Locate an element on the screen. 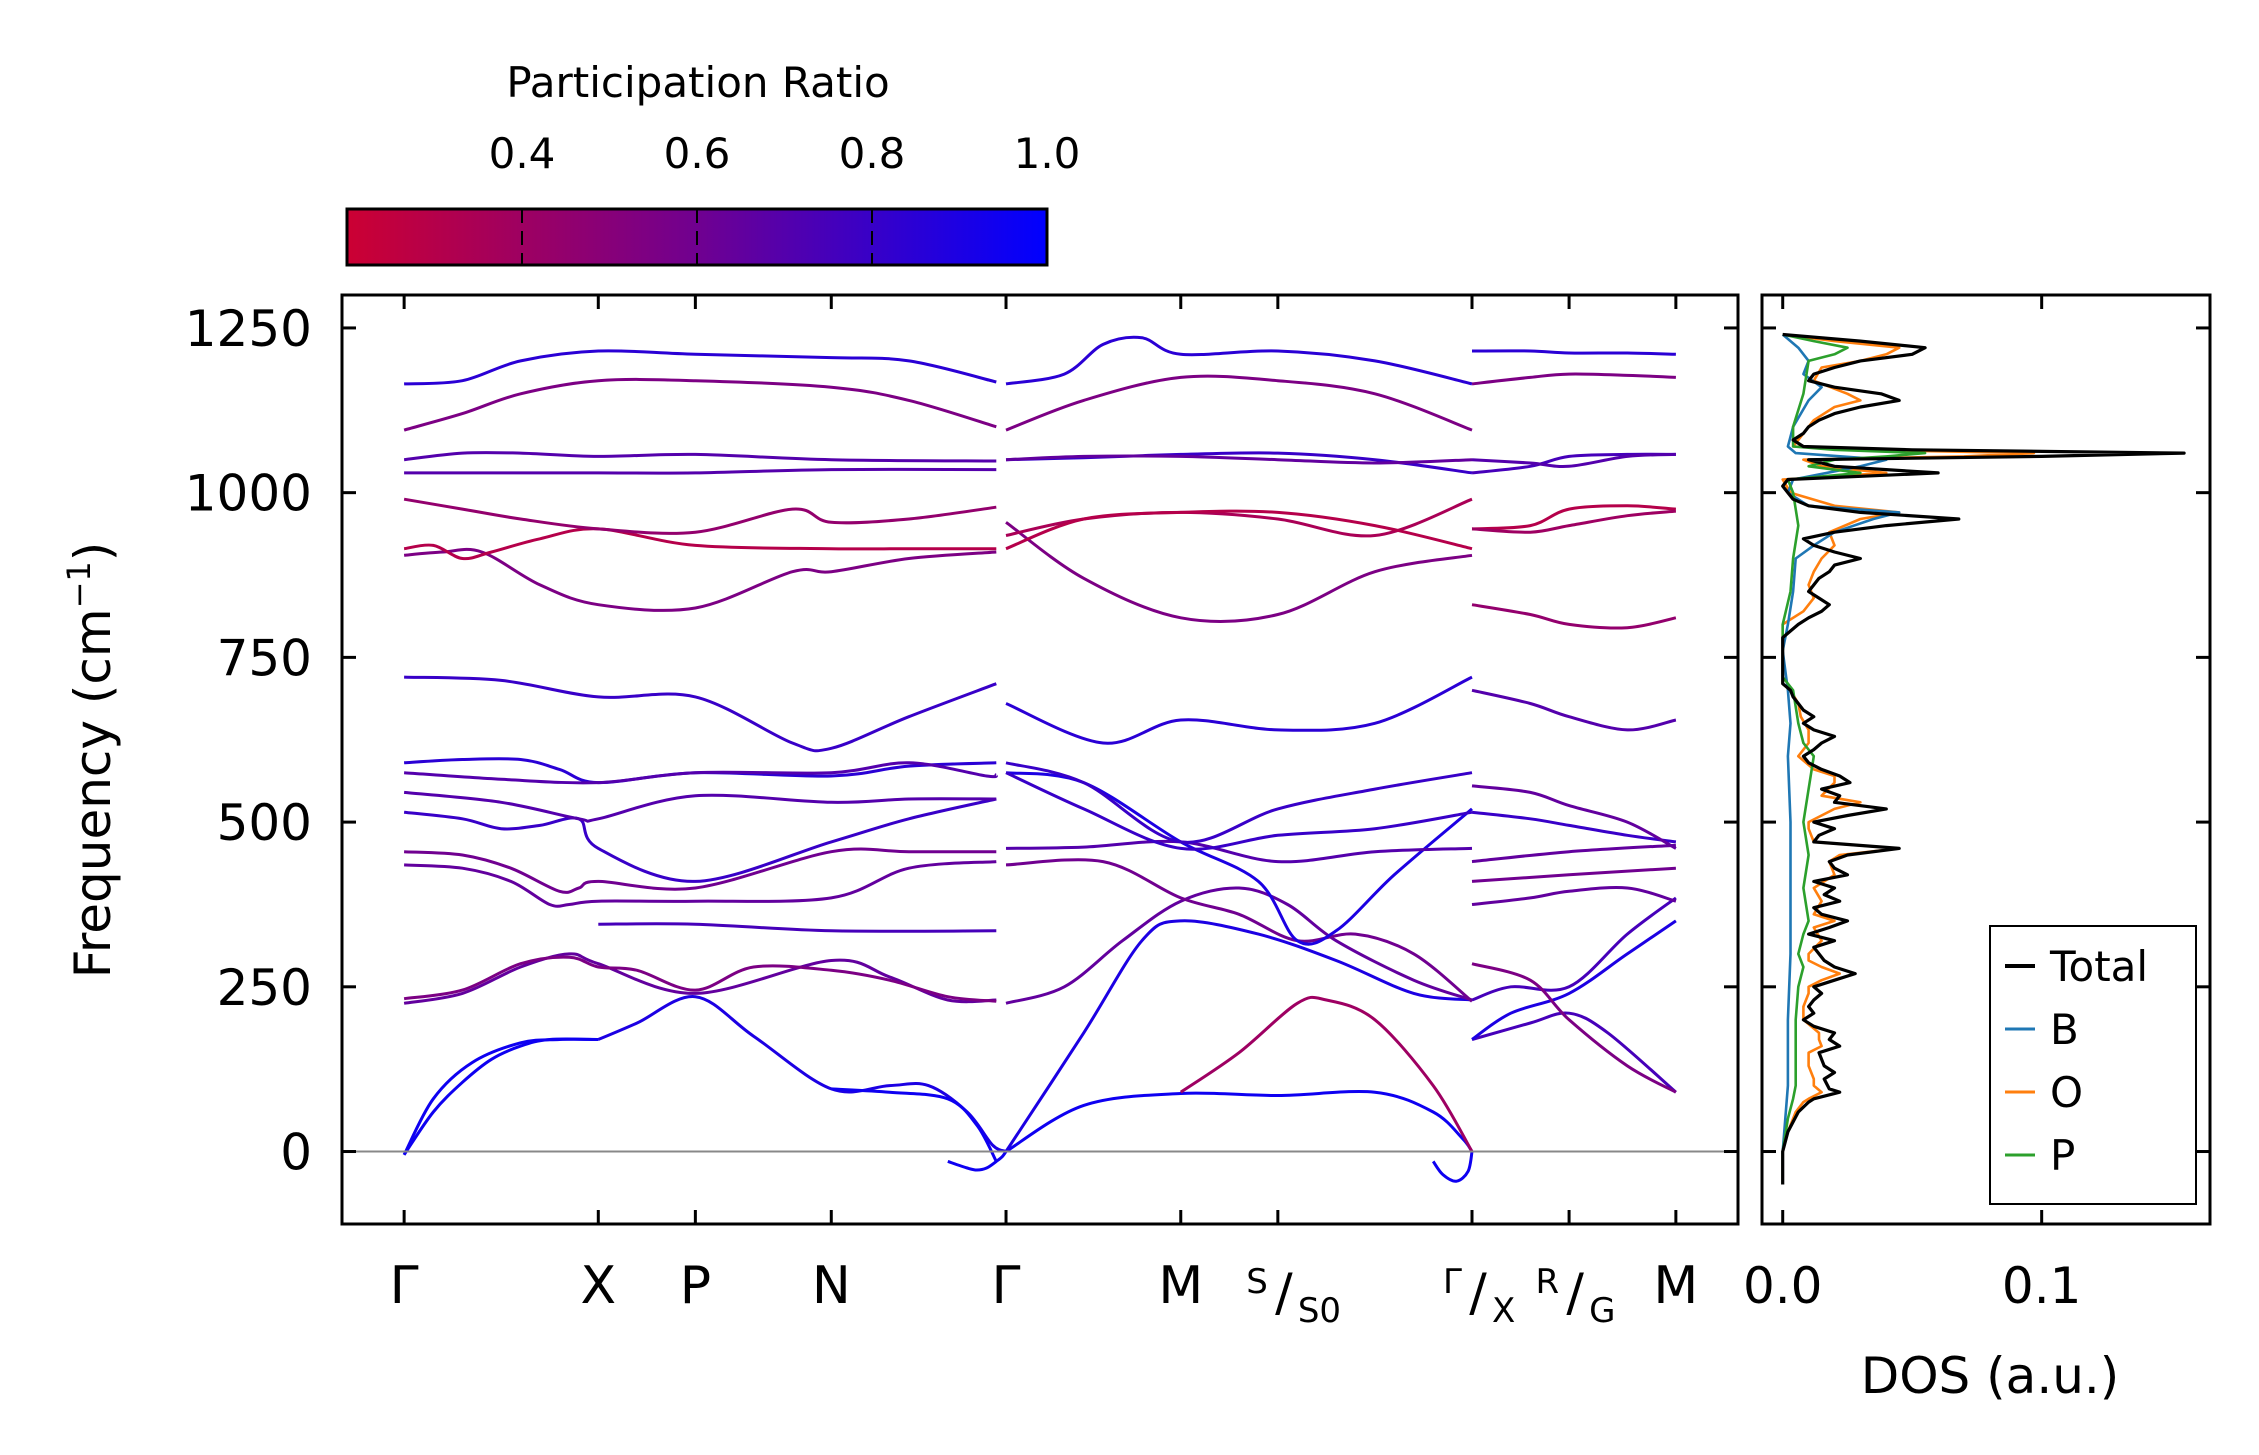  dos-series-b is located at coordinates (1841, 759).